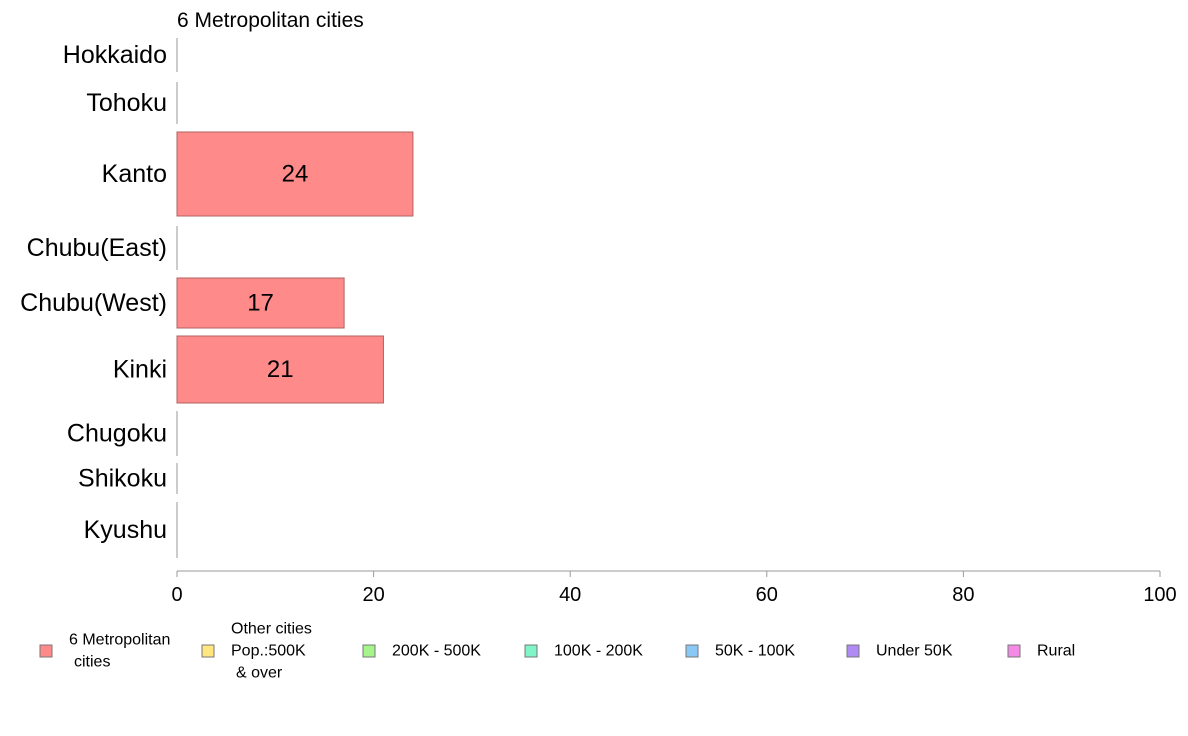 This screenshot has height=736, width=1188. Describe the element at coordinates (270, 20) in the screenshot. I see `chart-title: 6 Metropolitan cities` at that location.